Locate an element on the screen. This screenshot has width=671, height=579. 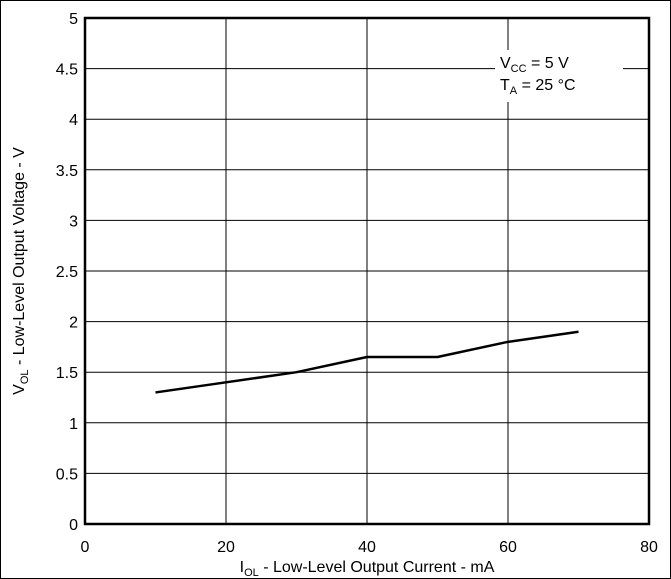
annotation-vcc-sub: CC is located at coordinates (519, 69).